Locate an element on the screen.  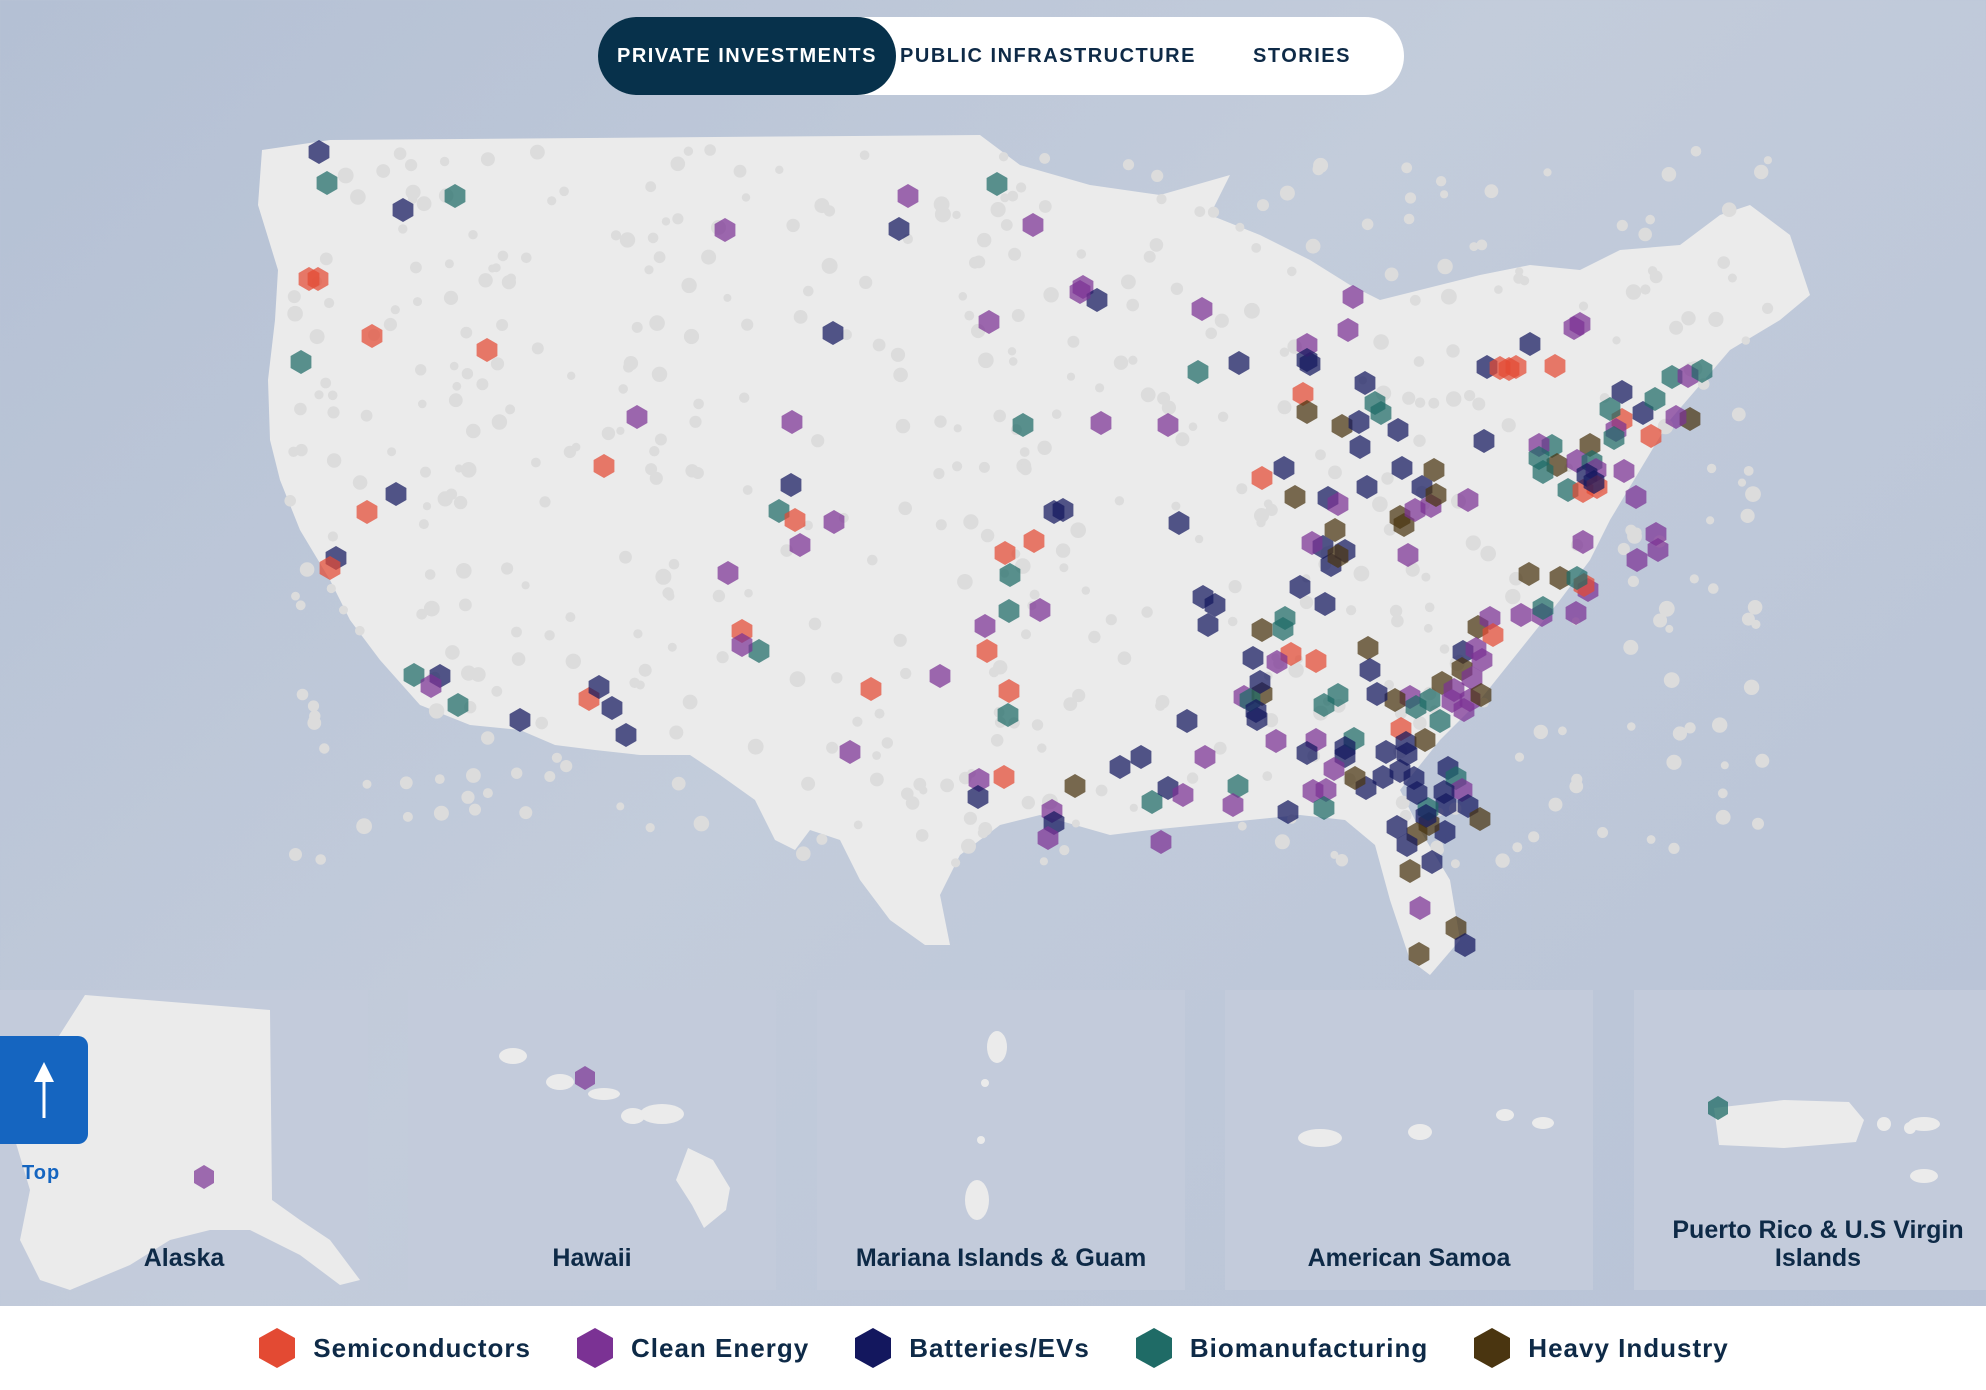
legend-clean-energy: Clean Energy is located at coordinates (692, 1348).